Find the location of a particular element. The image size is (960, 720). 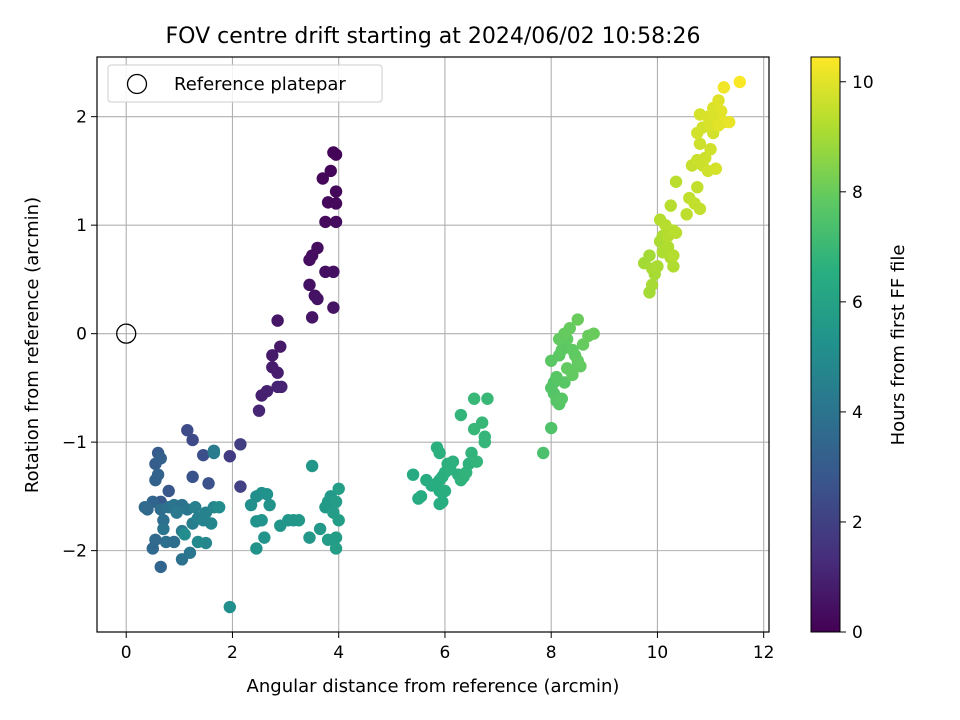

x-tick-label: 12 is located at coordinates (764, 653).